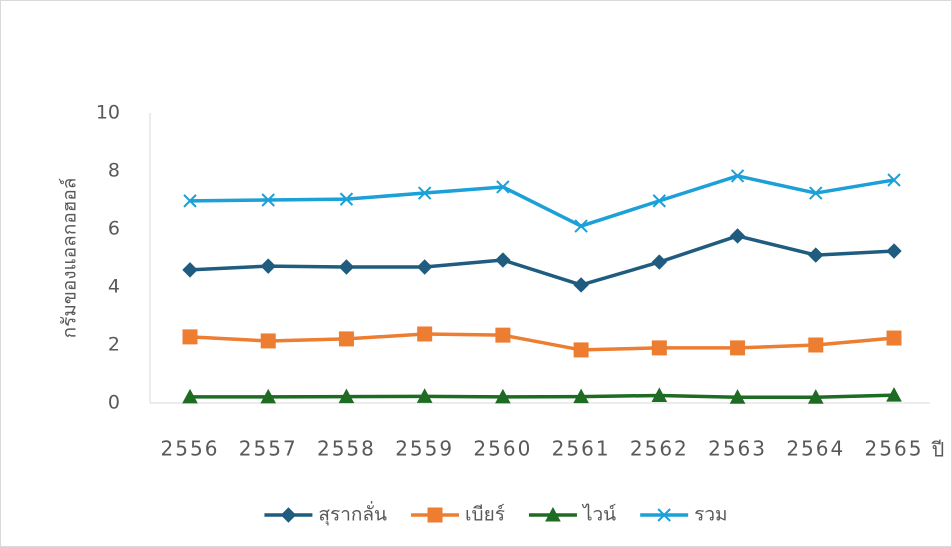  I want to click on x-tick-label: 2562, so click(659, 449).